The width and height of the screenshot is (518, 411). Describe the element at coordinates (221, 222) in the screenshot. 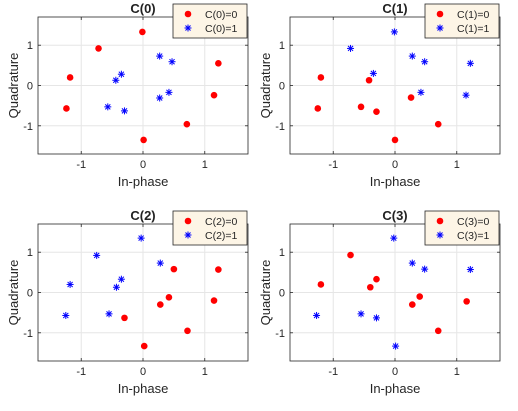

I see `legend-label: C(2)=0` at that location.